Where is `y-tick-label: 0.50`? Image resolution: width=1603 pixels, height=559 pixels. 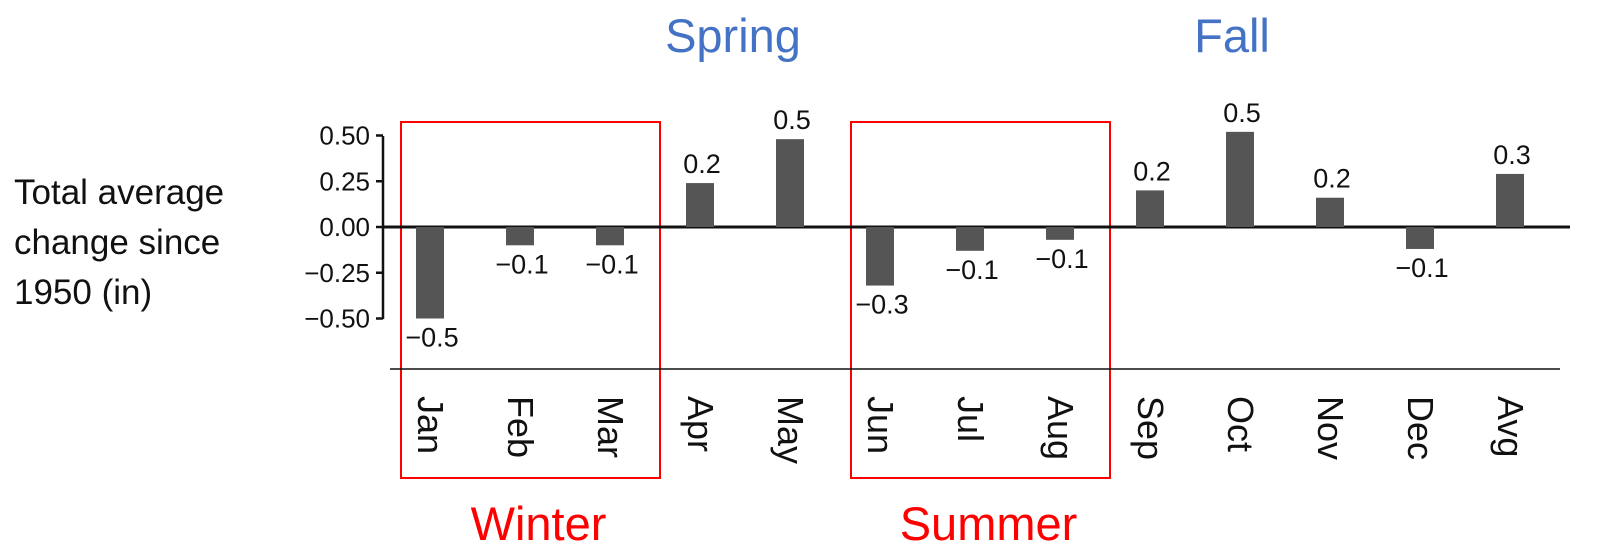
y-tick-label: 0.50 is located at coordinates (344, 136).